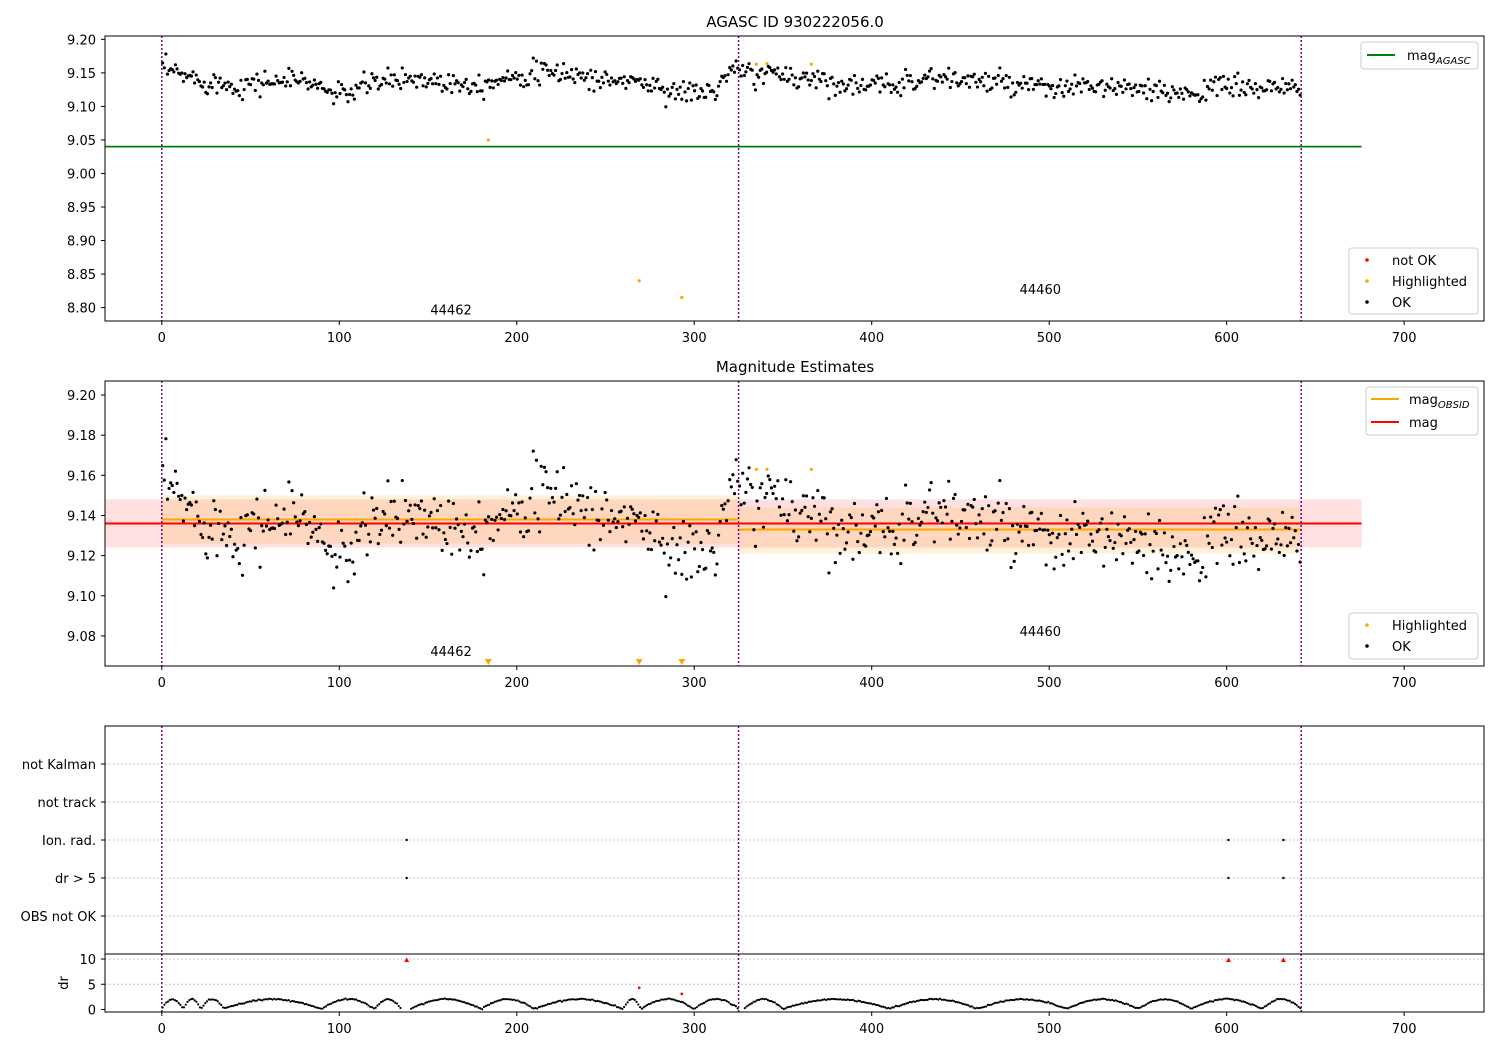 The image size is (1500, 1050). Describe the element at coordinates (488, 662) in the screenshot. I see `out-of-range-marker` at that location.